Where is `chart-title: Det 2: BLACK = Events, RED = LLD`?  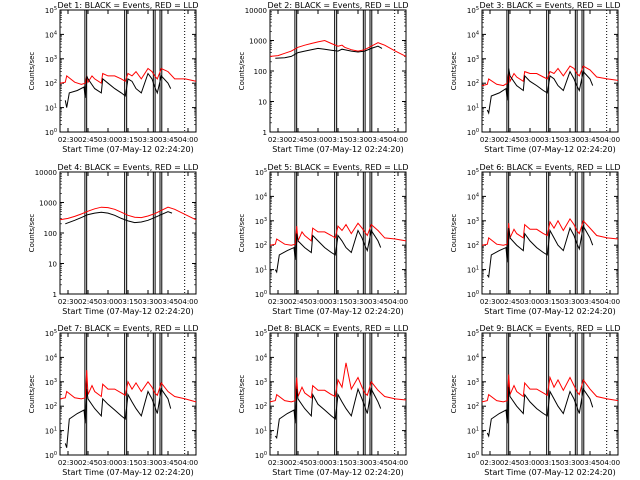
chart-title: Det 2: BLACK = Events, RED = LLD is located at coordinates (338, 5).